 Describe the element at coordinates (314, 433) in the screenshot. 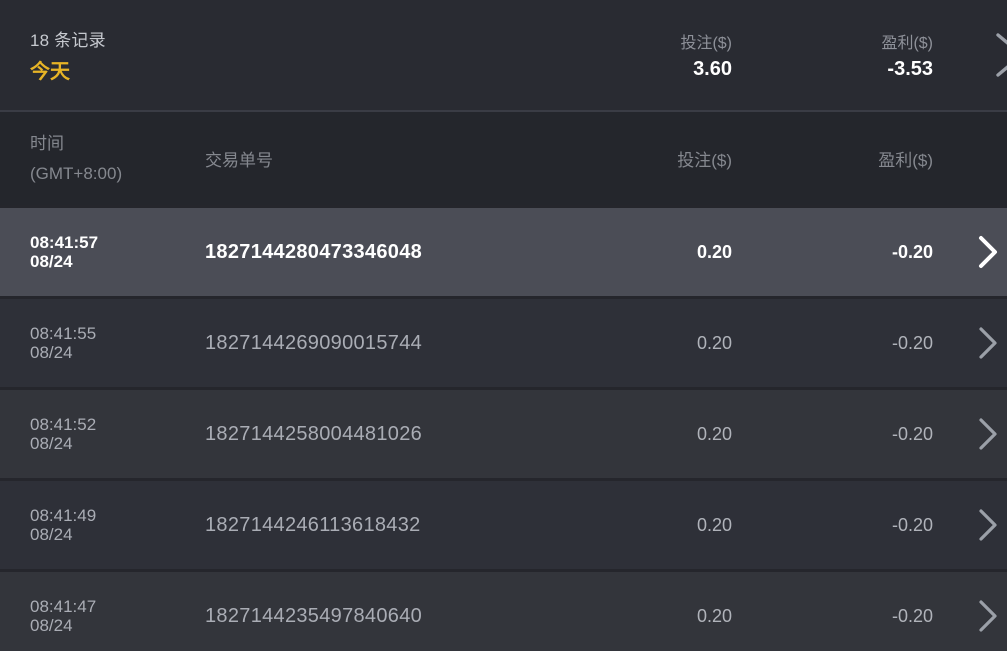

I see `row-order-id: 1827144258004481026` at that location.